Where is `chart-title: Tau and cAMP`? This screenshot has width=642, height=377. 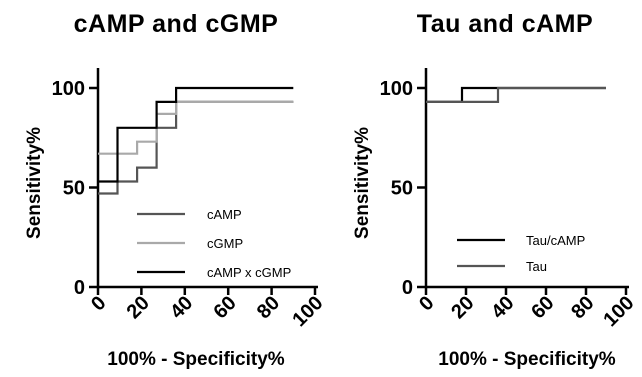
chart-title: Tau and cAMP is located at coordinates (505, 24).